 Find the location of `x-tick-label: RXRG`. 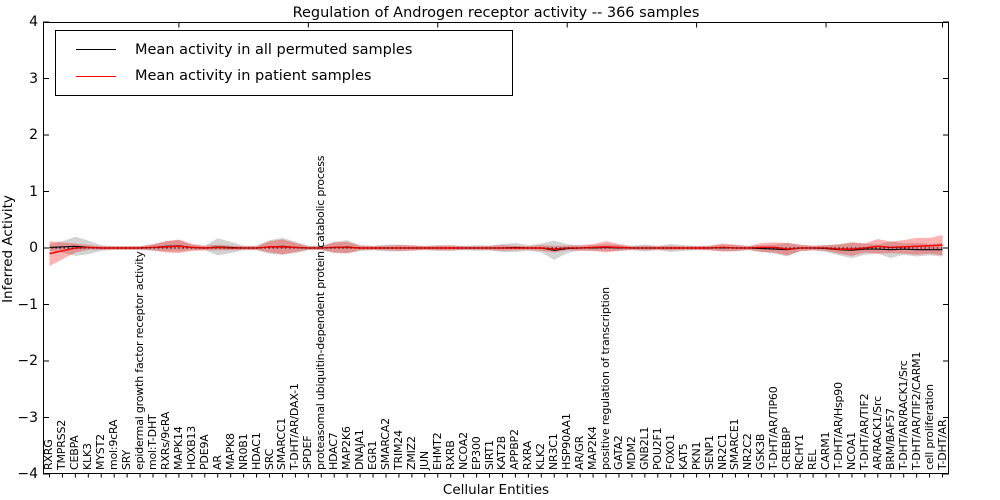

x-tick-label: RXRG is located at coordinates (49, 454).